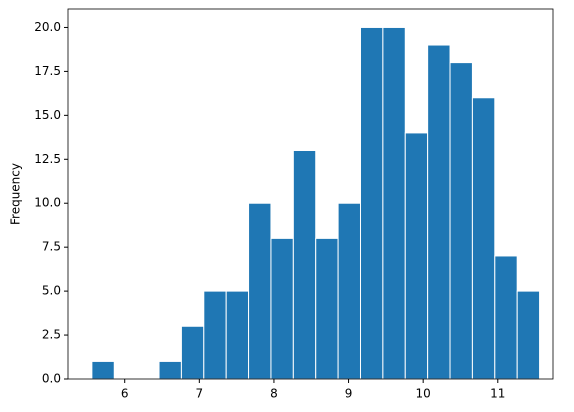 The image size is (574, 412). What do you see at coordinates (47, 203) in the screenshot?
I see `y-tick-label: 10.0` at bounding box center [47, 203].